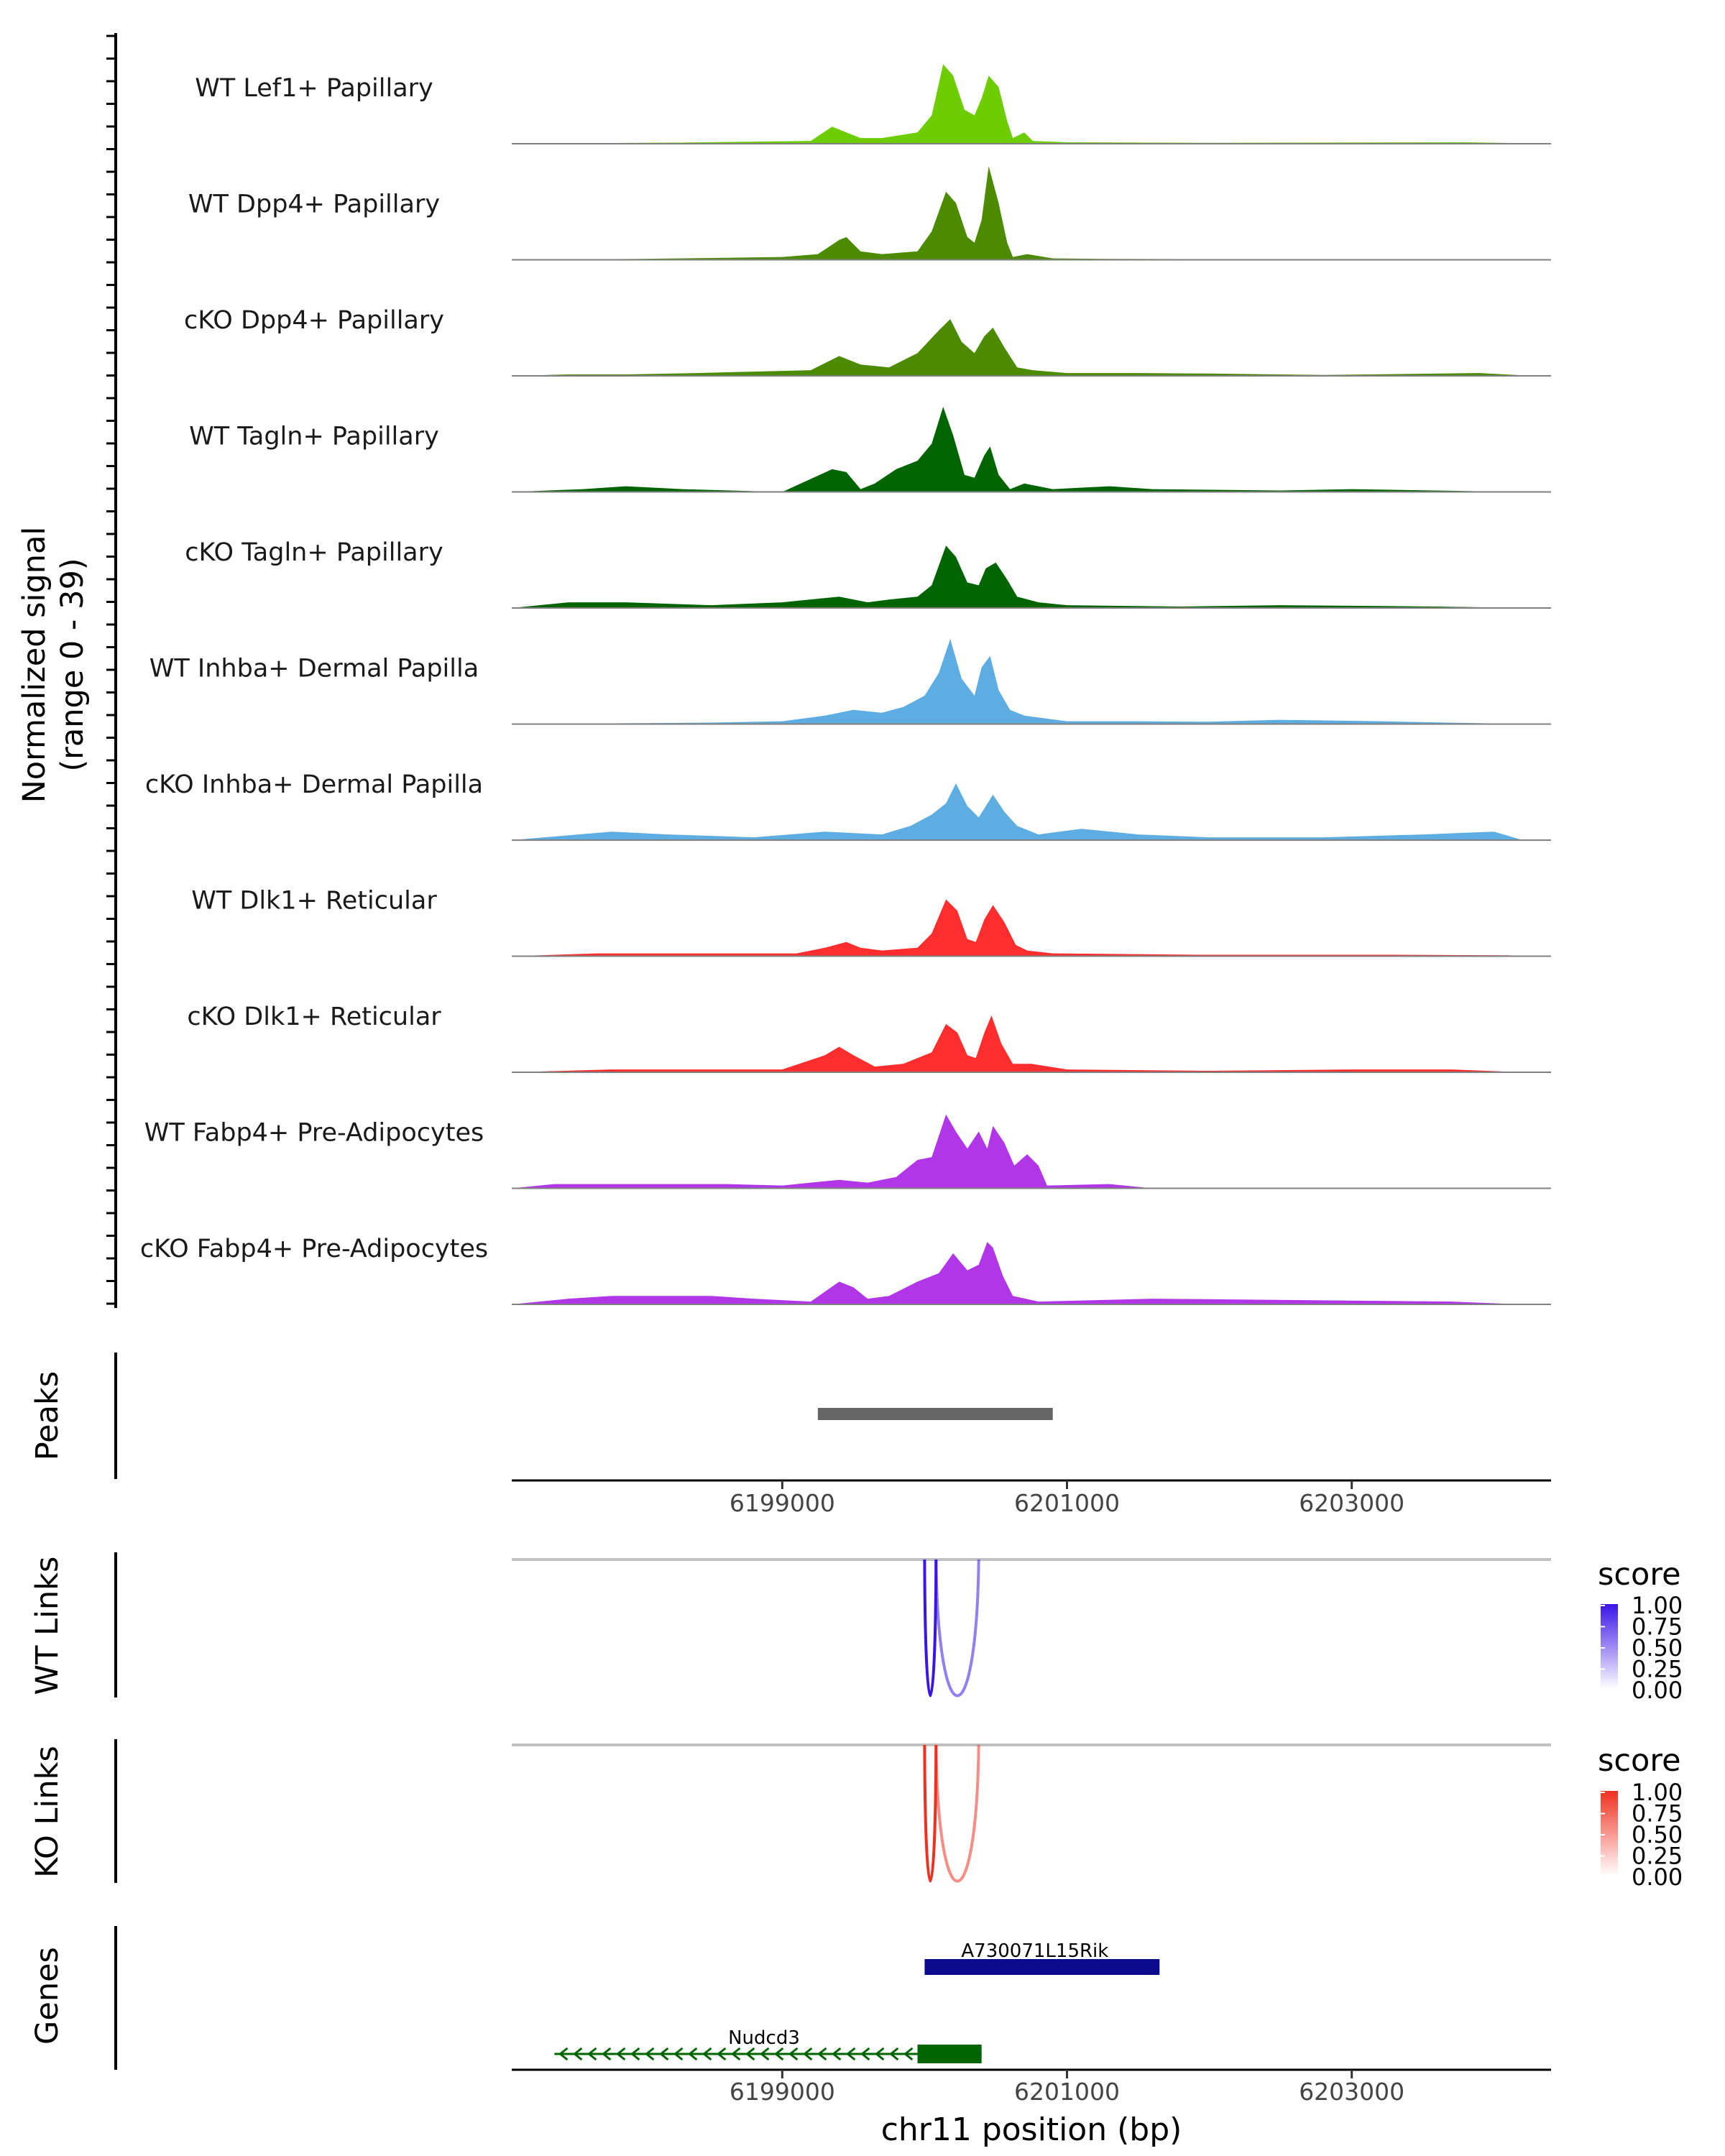 The width and height of the screenshot is (1725, 2156). I want to click on track-label: cKO Tagln+ Papillary, so click(314, 552).